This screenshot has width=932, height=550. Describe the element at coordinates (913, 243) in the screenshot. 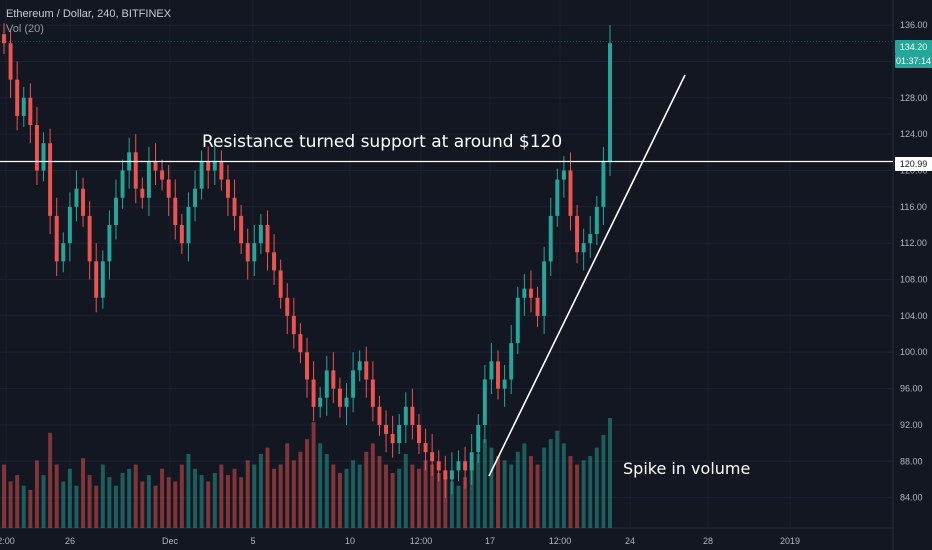

I see `y-axis-tick-label: 112.00` at that location.